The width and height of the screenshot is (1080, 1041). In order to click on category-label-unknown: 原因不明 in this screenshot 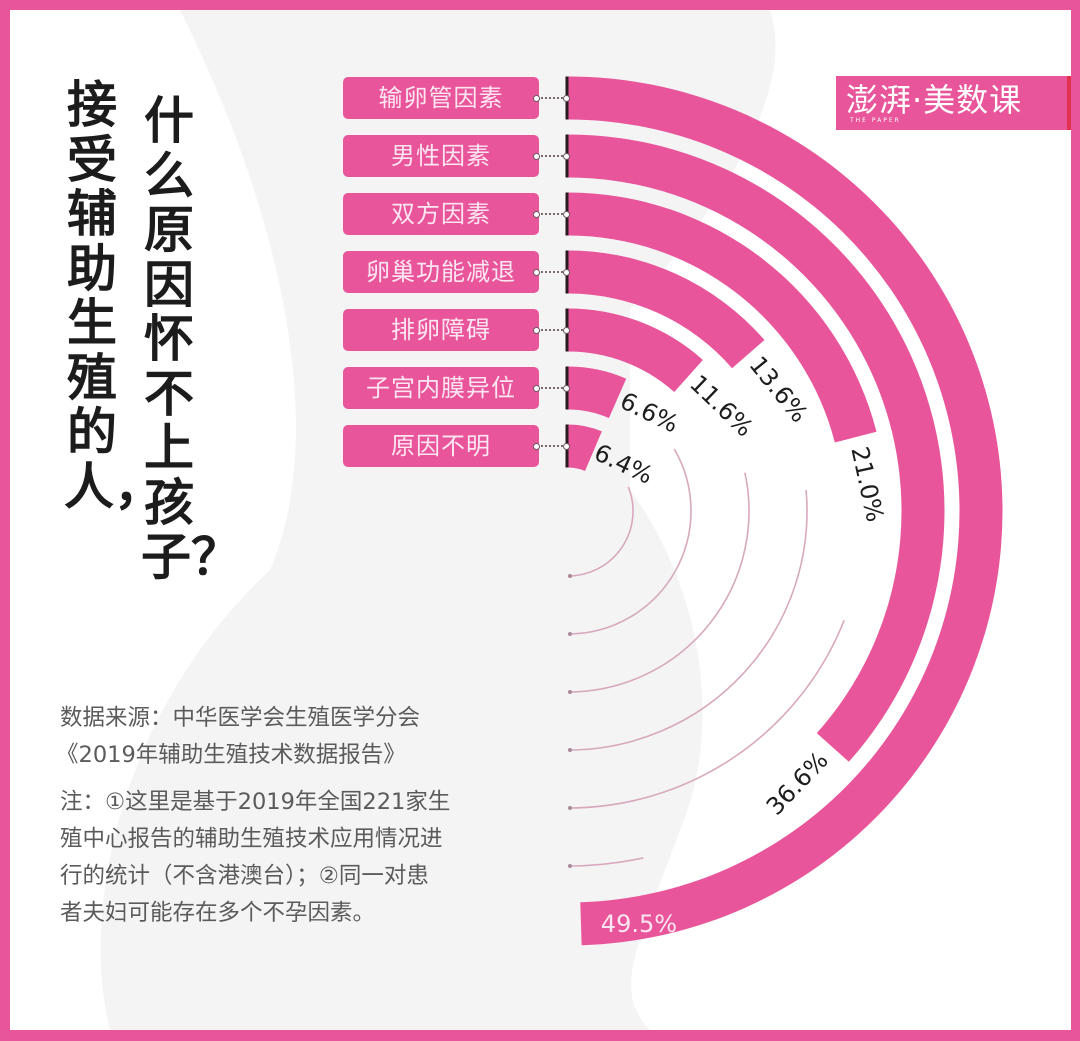, I will do `click(441, 446)`.